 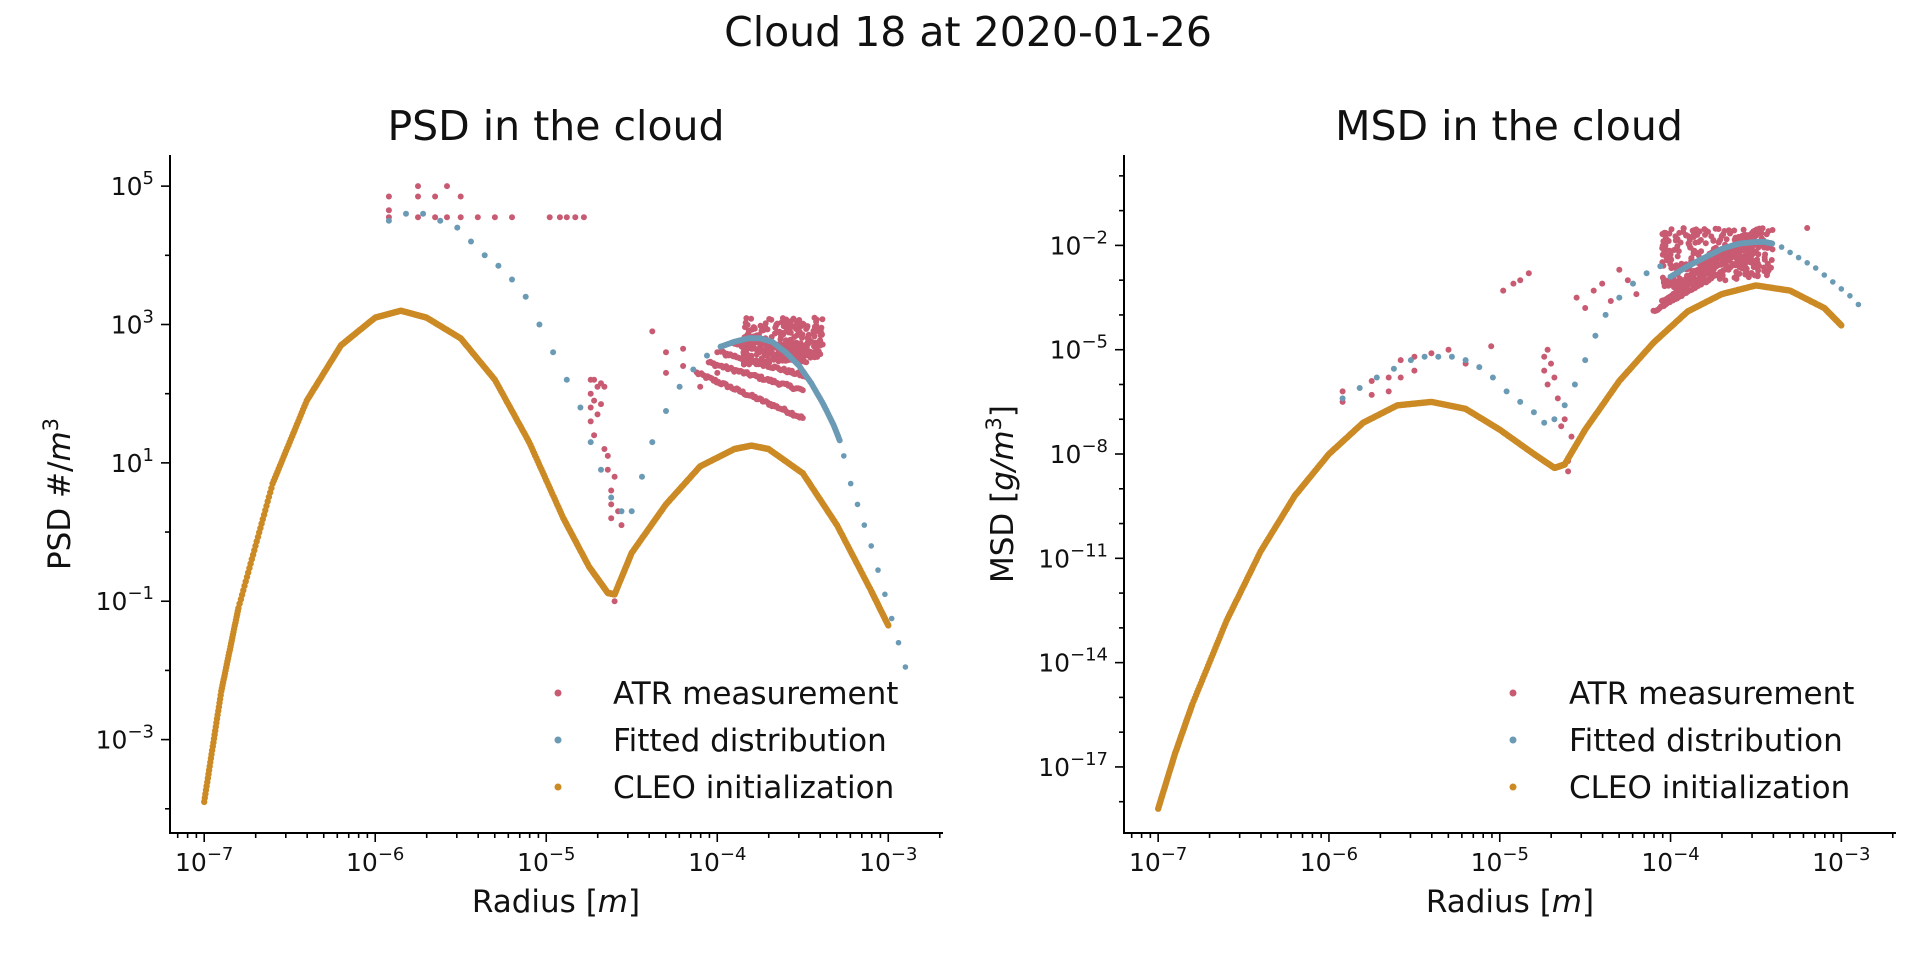 What do you see at coordinates (1510, 902) in the screenshot?
I see `msd-xlabel: Radius [m]` at bounding box center [1510, 902].